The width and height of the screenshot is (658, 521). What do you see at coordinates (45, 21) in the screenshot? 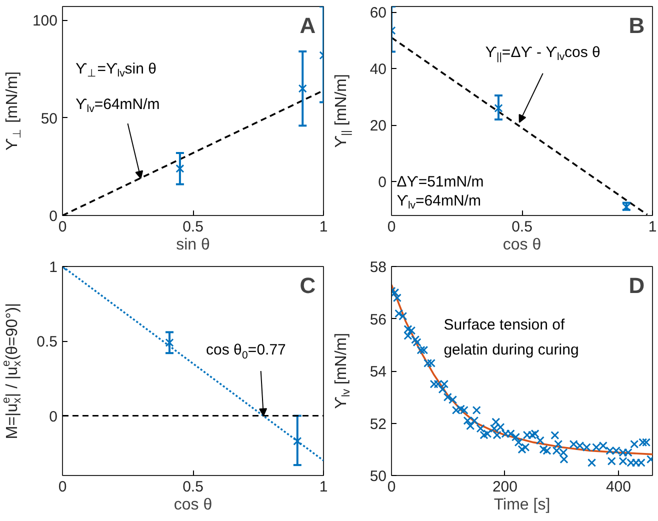
I see `y-tick-label: 100` at bounding box center [45, 21].